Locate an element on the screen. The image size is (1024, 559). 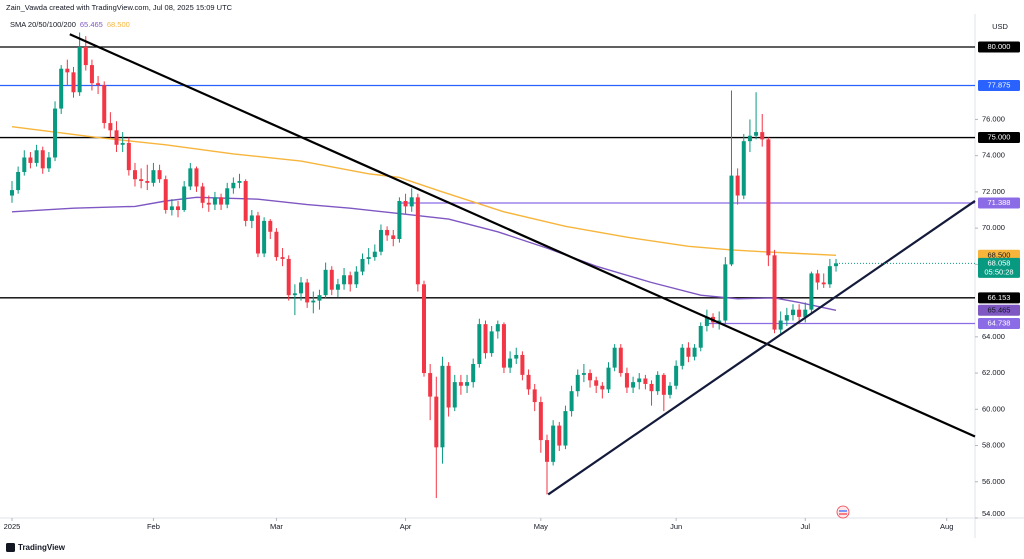
price-label: 66.153 is located at coordinates (999, 297).